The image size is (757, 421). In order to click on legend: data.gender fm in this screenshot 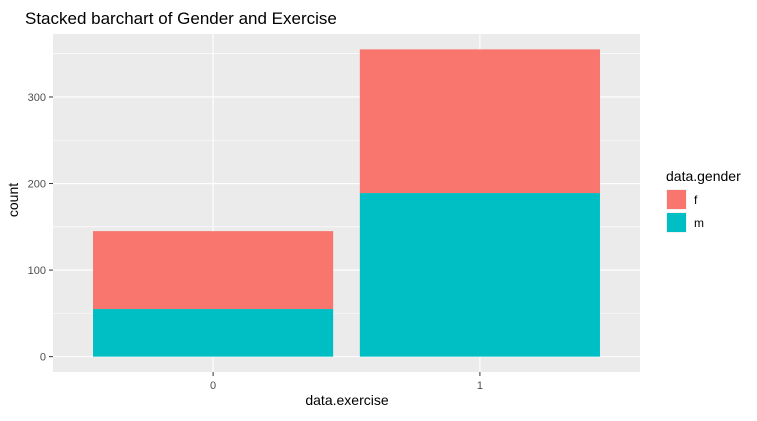, I will do `click(703, 200)`.